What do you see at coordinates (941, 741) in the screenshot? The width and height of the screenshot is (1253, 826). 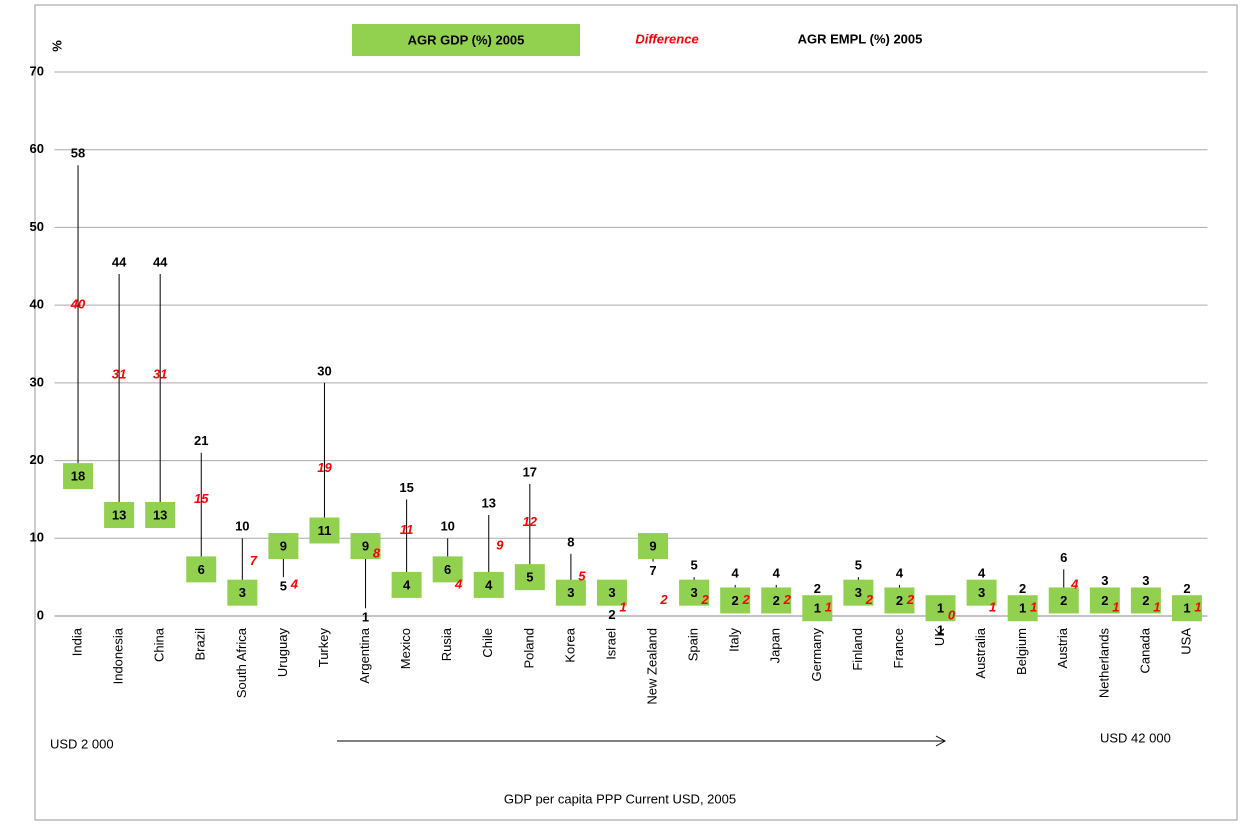 I see `arrow-head` at bounding box center [941, 741].